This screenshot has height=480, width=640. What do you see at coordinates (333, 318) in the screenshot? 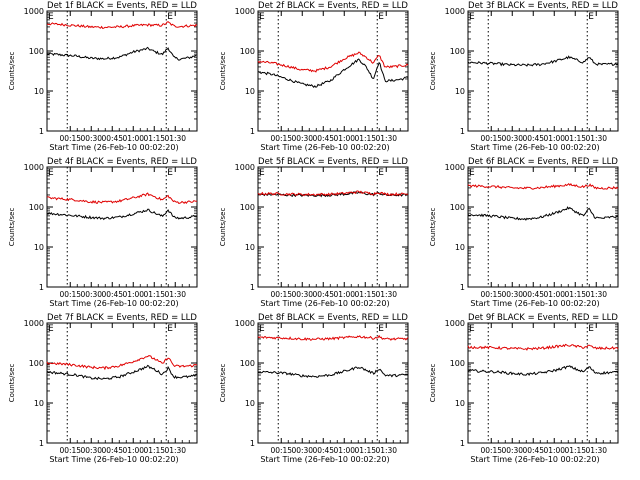
I see `chart-title: Det 8f BLACK = Events, RED = LLD` at bounding box center [333, 318].